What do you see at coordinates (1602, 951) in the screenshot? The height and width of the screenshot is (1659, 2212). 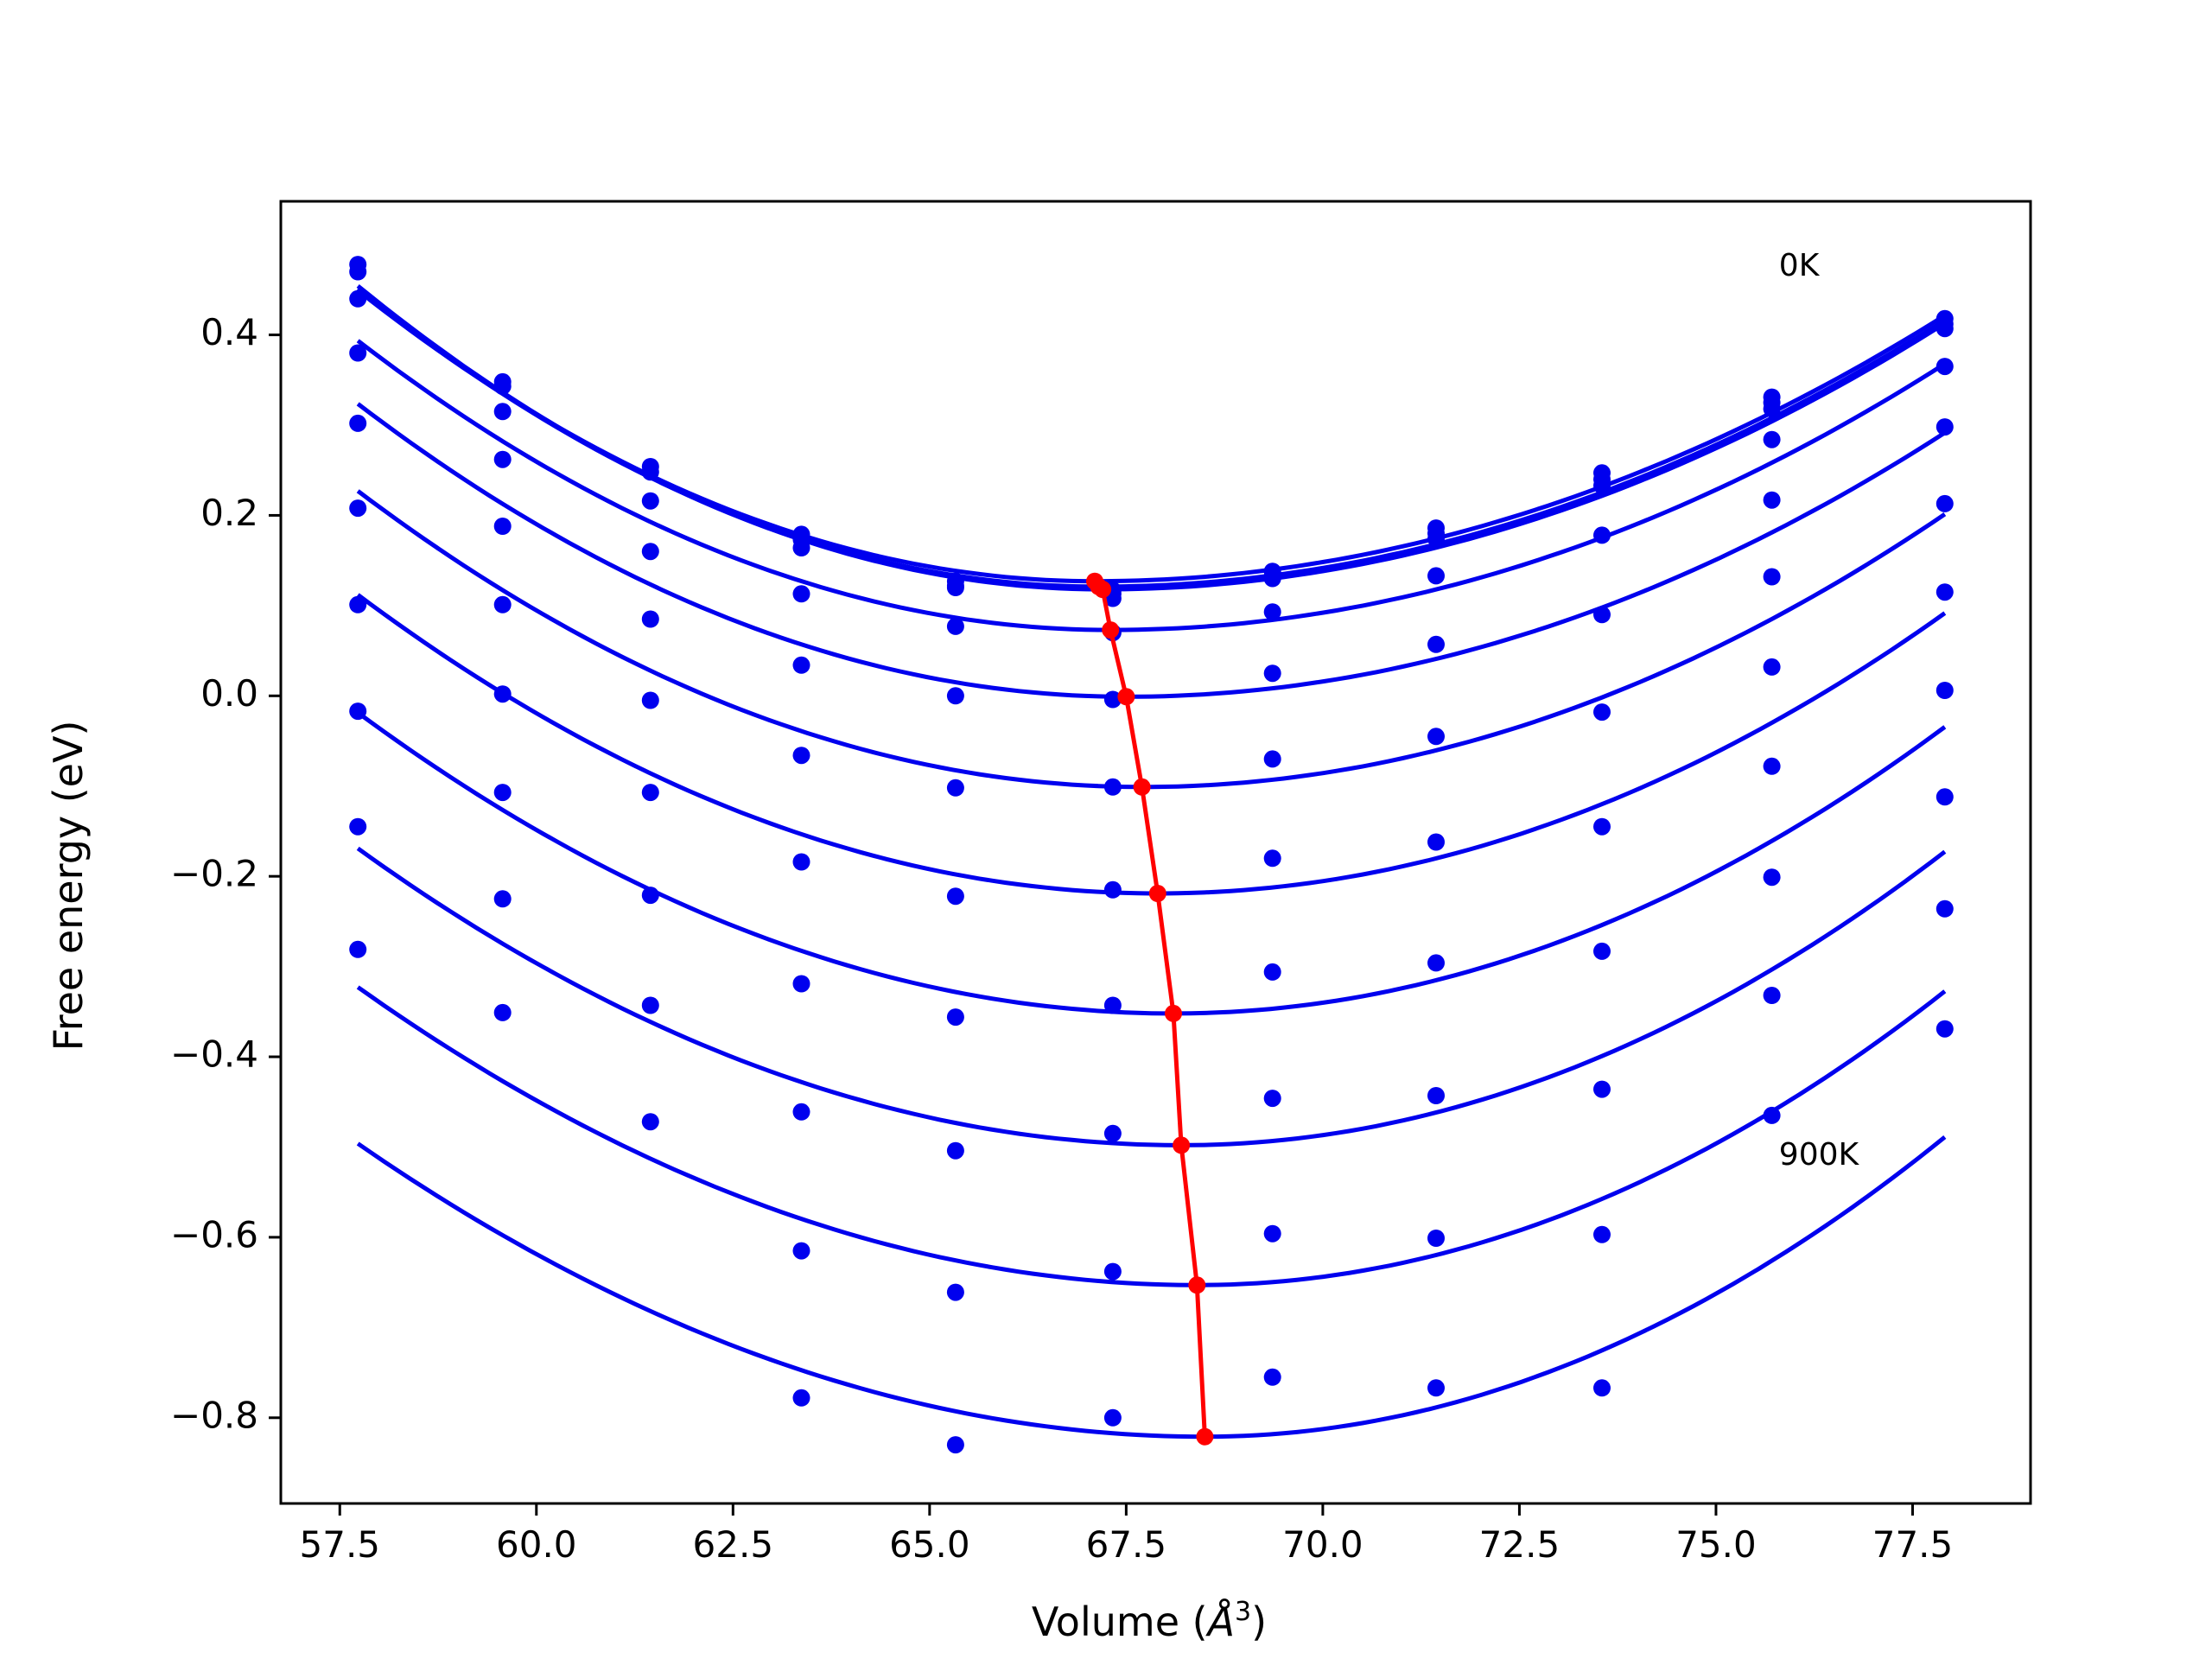 I see `data-point-s7-v8` at bounding box center [1602, 951].